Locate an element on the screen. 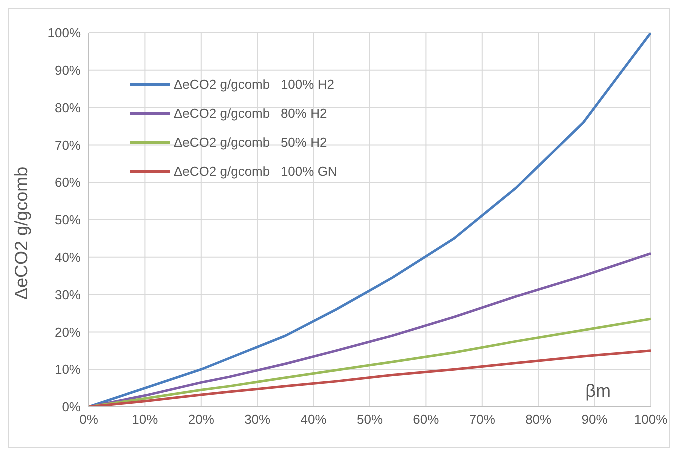  x-tick-label: 70% is located at coordinates (482, 420).